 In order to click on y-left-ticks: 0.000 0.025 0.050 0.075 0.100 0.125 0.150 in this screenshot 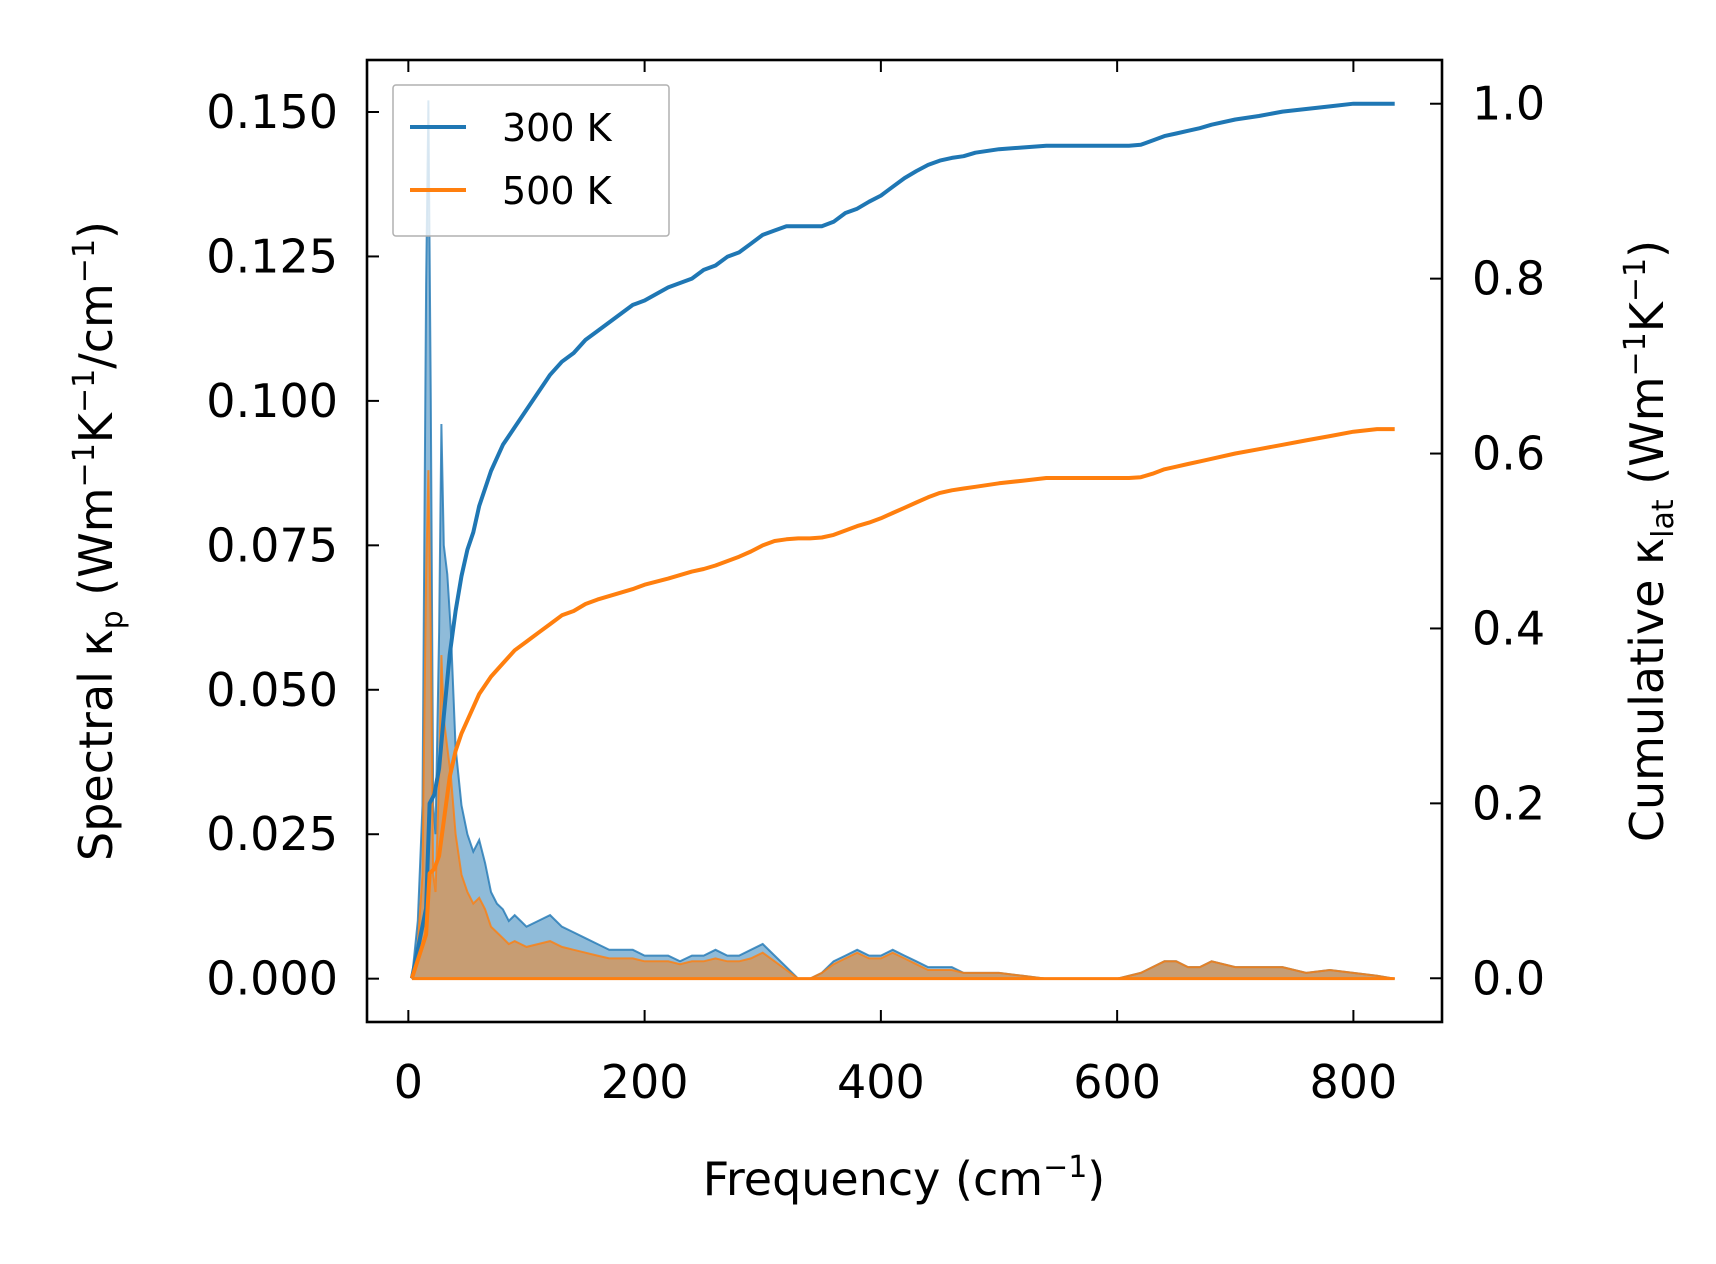, I will do `click(292, 545)`.